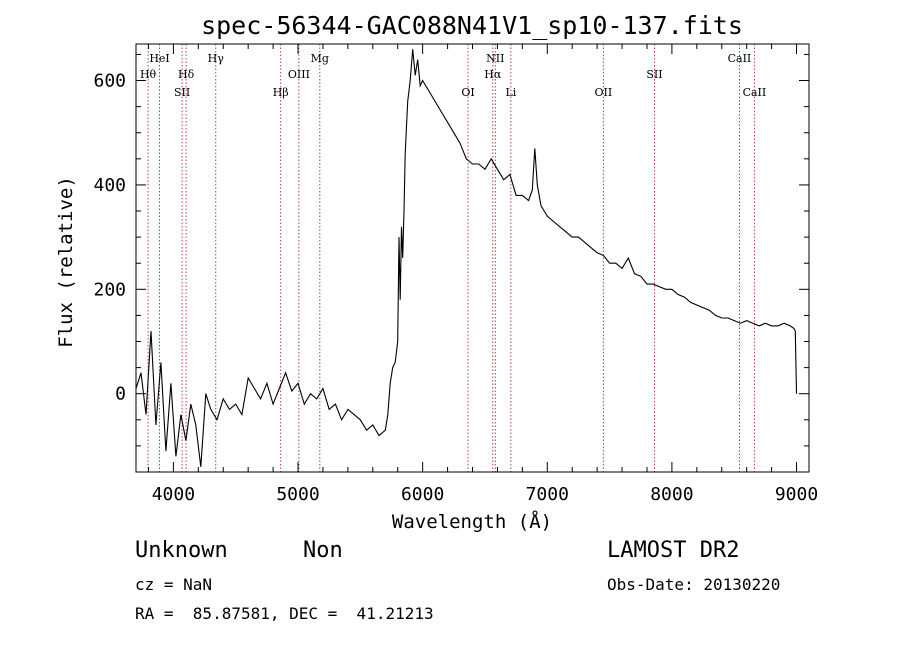 The image size is (900, 649). Describe the element at coordinates (299, 74) in the screenshot. I see `spectral-line-label: OIII` at that location.